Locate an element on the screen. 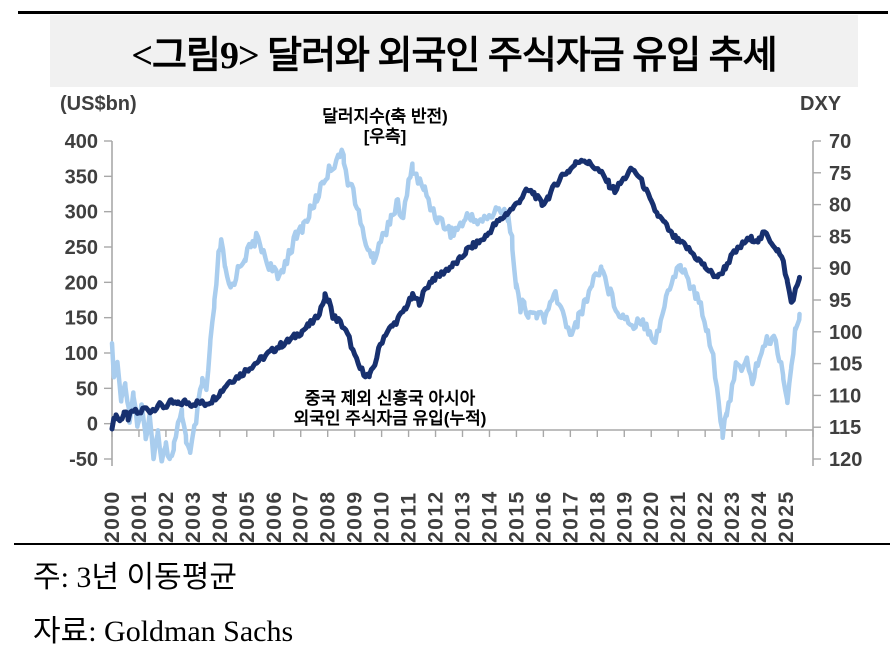 The image size is (890, 671). x-axis-year-label: 2004 is located at coordinates (220, 516).